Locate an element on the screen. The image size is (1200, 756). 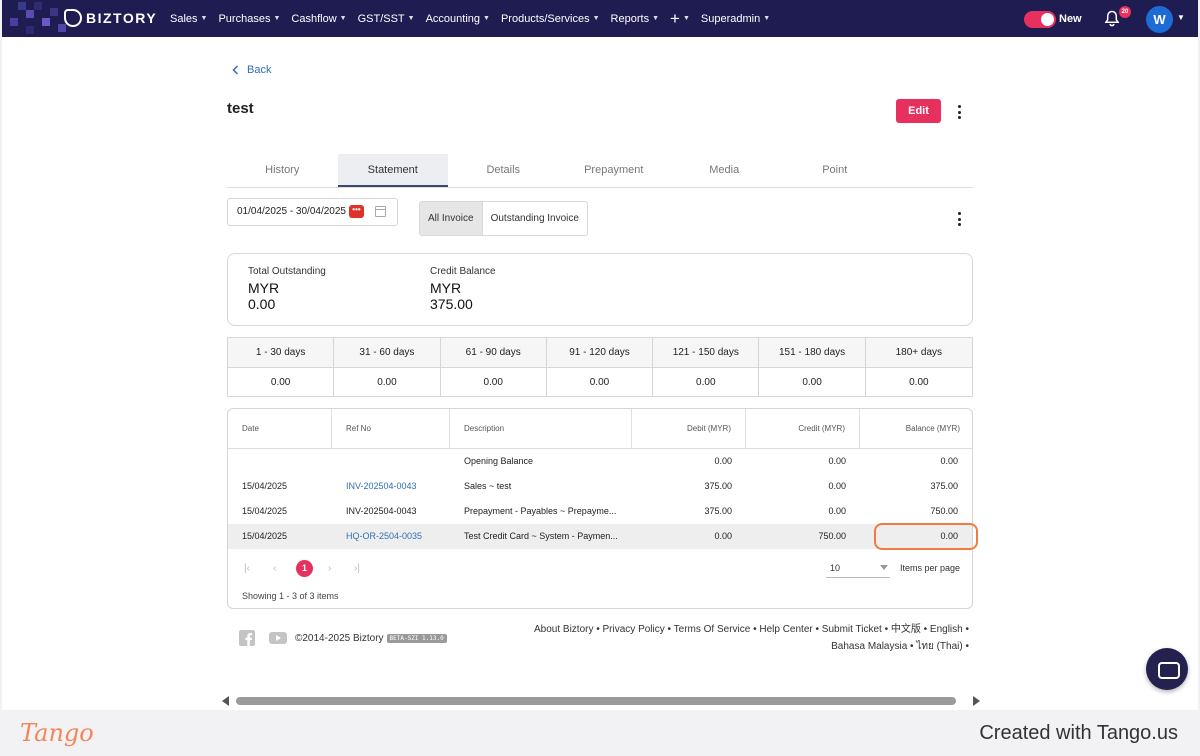
column-header-ref-no: Ref No is located at coordinates (391, 429).